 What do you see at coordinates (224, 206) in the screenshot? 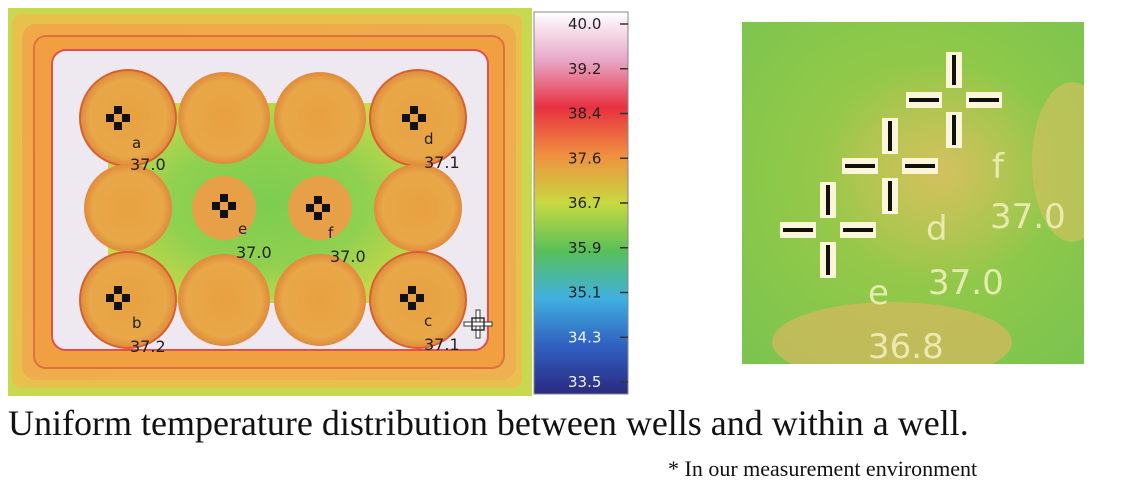
I see `marker-e` at bounding box center [224, 206].